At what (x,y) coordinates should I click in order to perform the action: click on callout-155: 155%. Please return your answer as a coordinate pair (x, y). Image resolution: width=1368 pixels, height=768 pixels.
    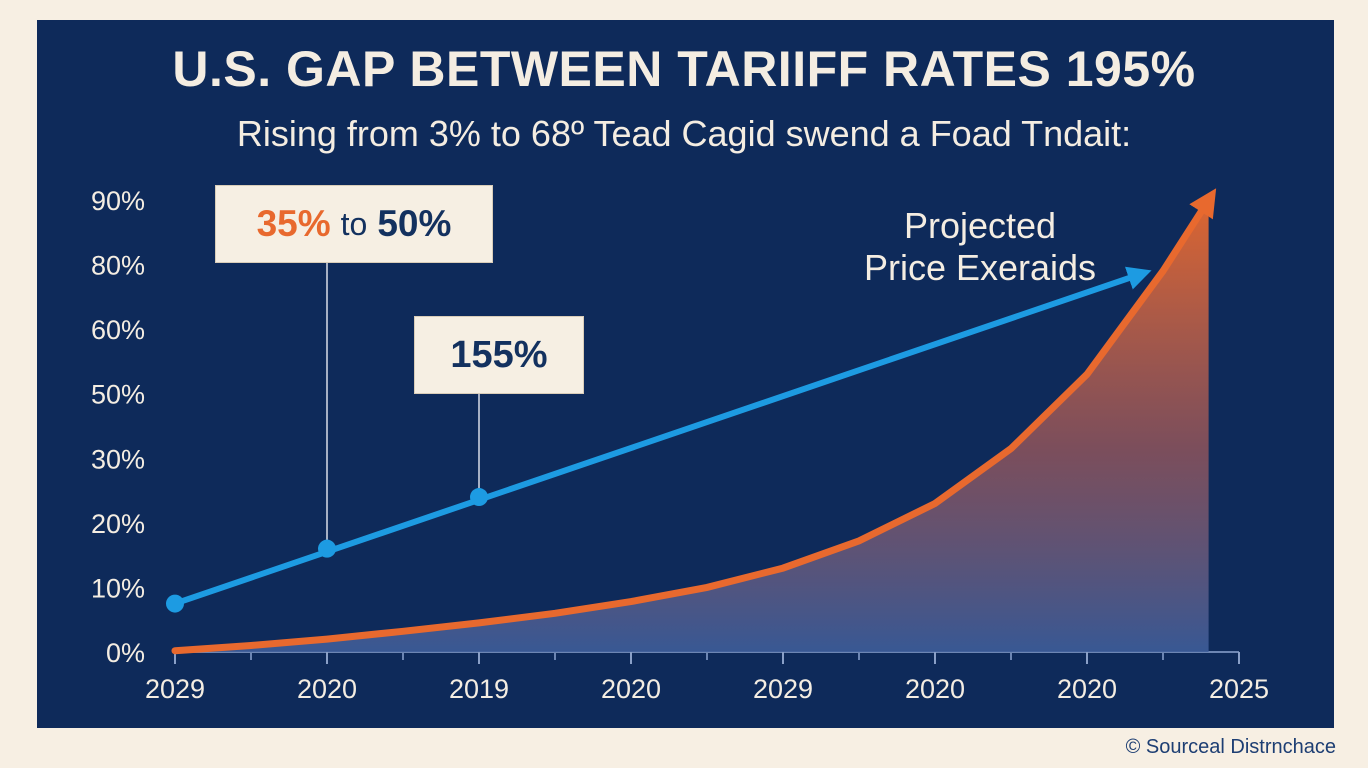
    Looking at the image, I should click on (499, 355).